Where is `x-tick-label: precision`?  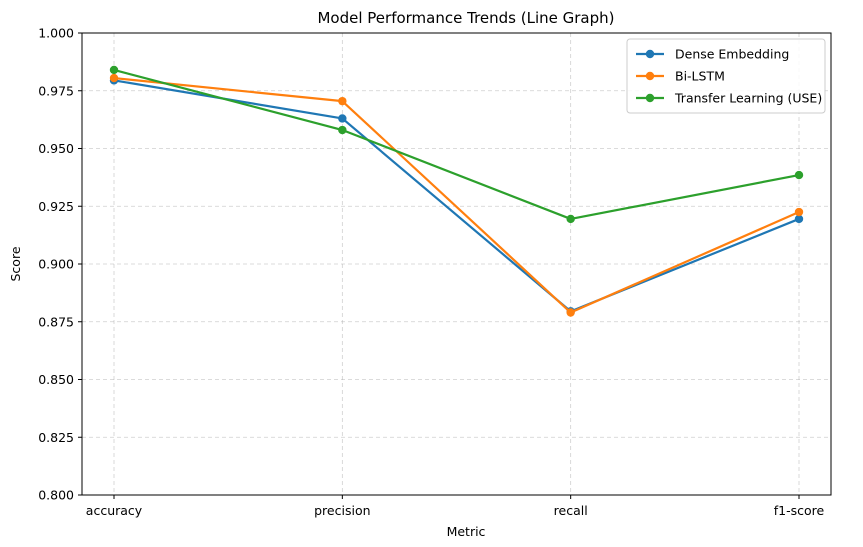 x-tick-label: precision is located at coordinates (342, 510).